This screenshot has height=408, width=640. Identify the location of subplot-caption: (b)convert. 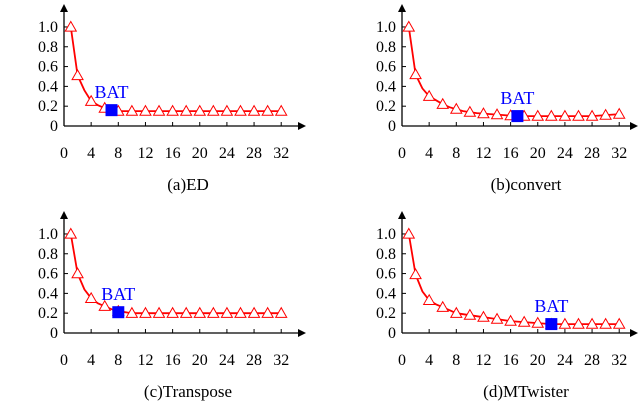
(526, 184).